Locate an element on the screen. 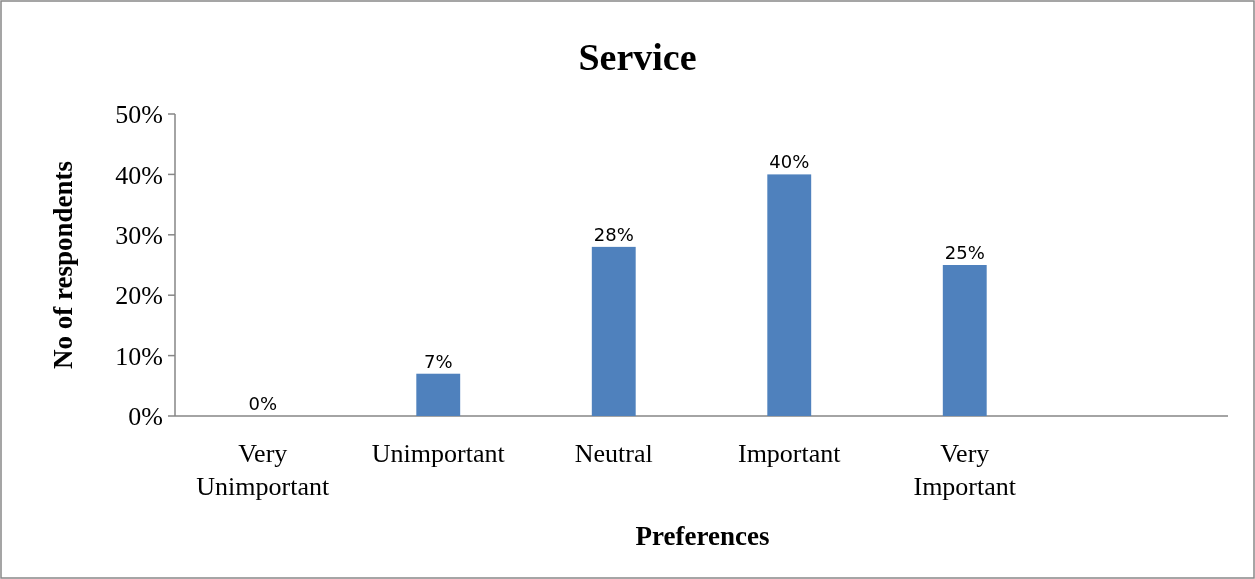 The width and height of the screenshot is (1255, 579). y-tick-label: 50% is located at coordinates (139, 115).